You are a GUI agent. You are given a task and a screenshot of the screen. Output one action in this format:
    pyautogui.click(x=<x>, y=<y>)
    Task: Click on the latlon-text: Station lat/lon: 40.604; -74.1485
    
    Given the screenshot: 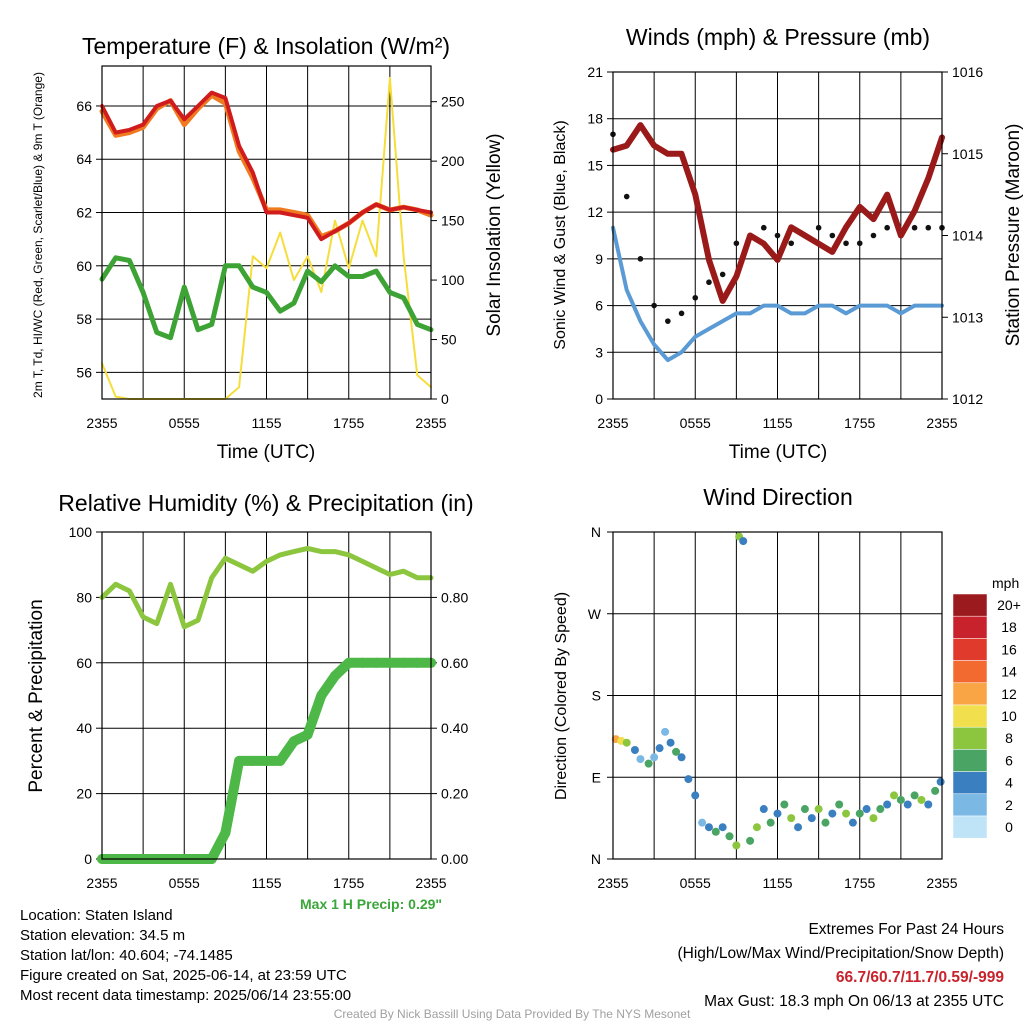 What is the action you would take?
    pyautogui.click(x=126, y=955)
    